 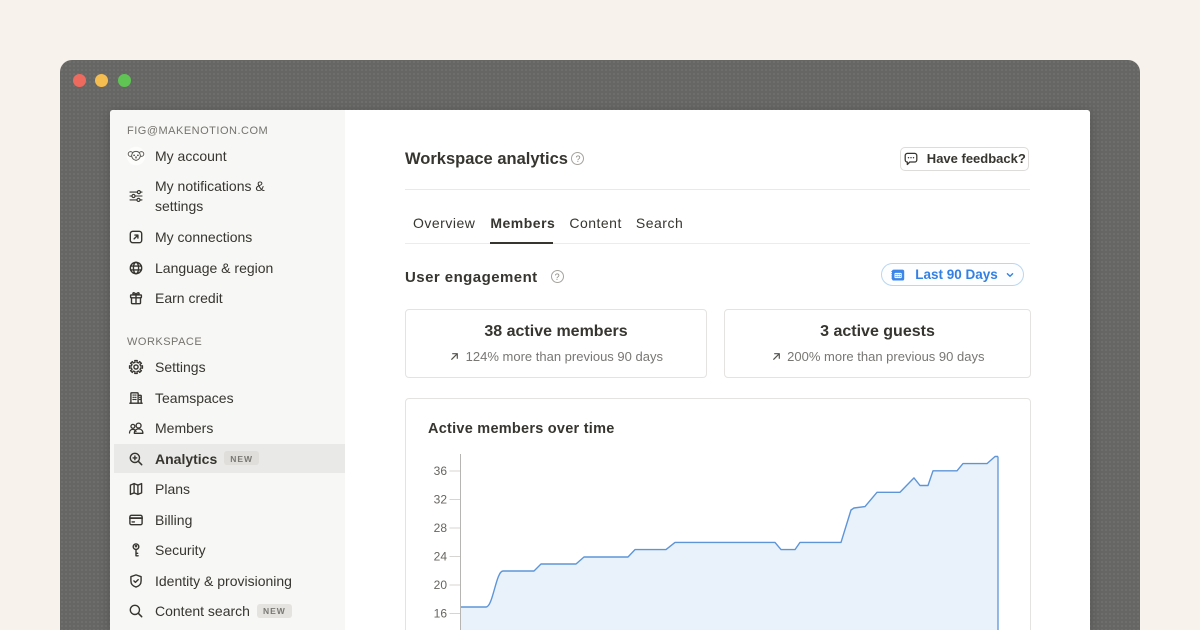 What do you see at coordinates (441, 614) in the screenshot?
I see `svg-text: 16` at bounding box center [441, 614].